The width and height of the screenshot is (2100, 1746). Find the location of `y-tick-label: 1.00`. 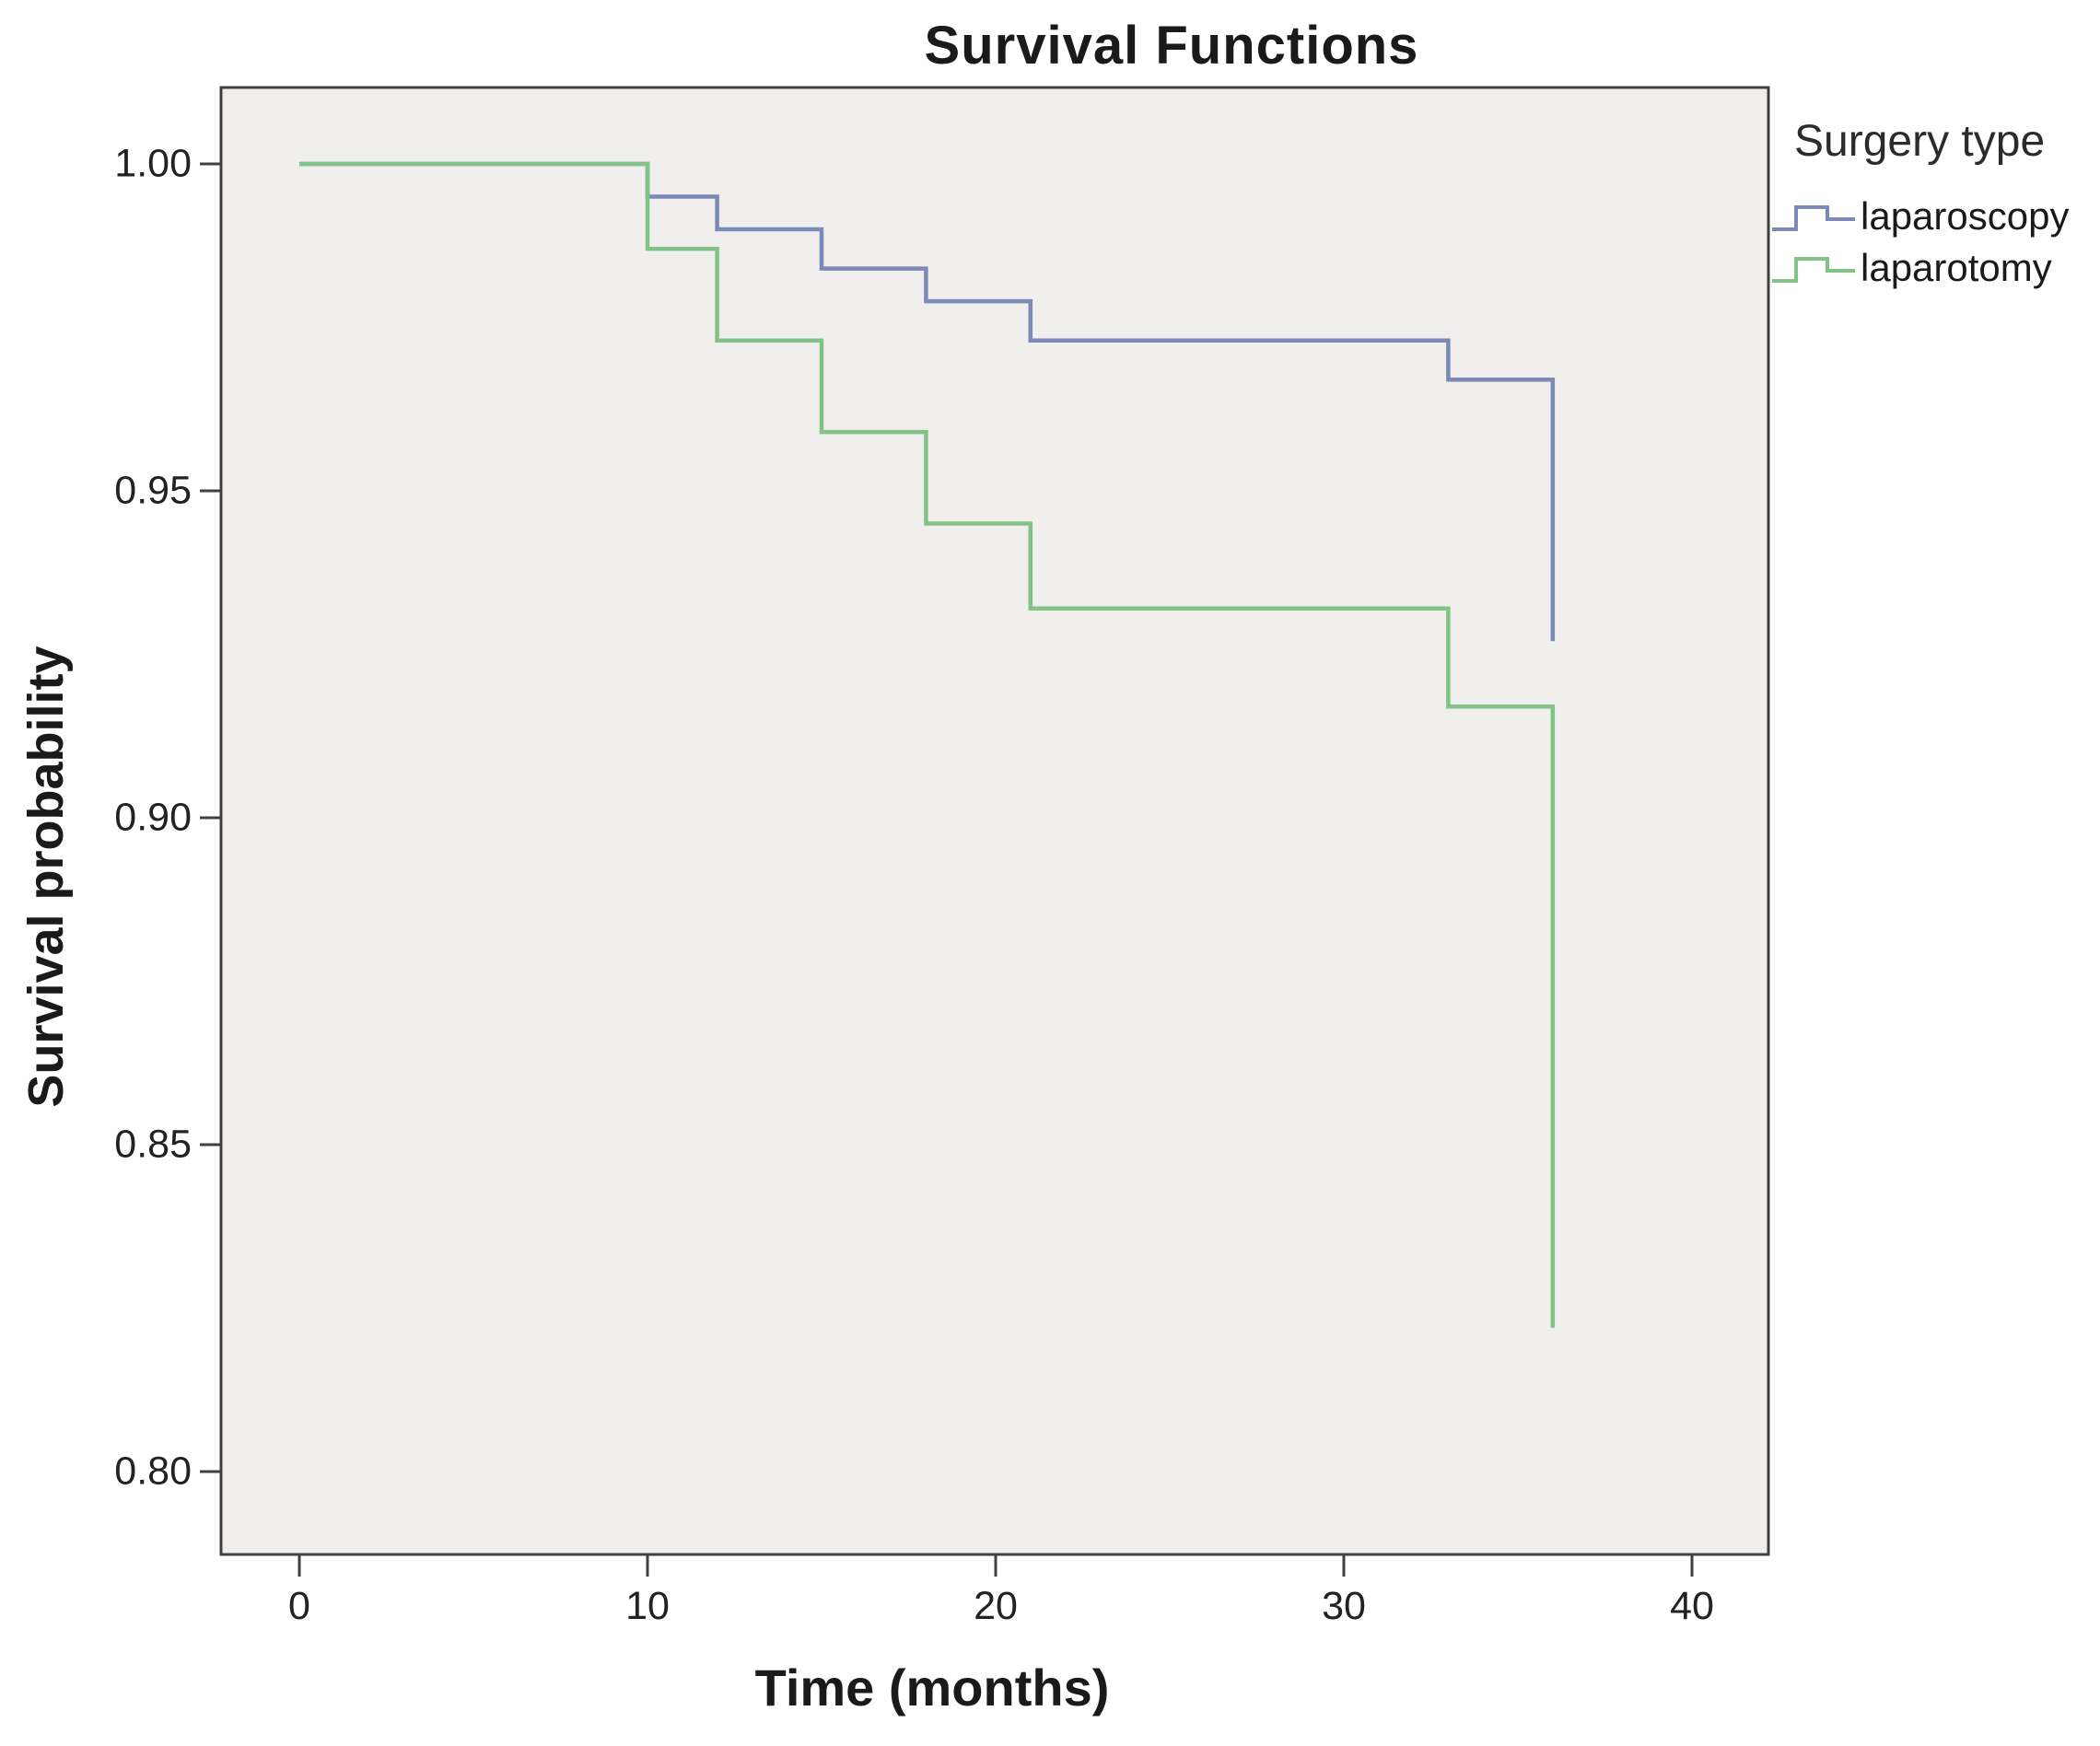

y-tick-label: 1.00 is located at coordinates (153, 163).